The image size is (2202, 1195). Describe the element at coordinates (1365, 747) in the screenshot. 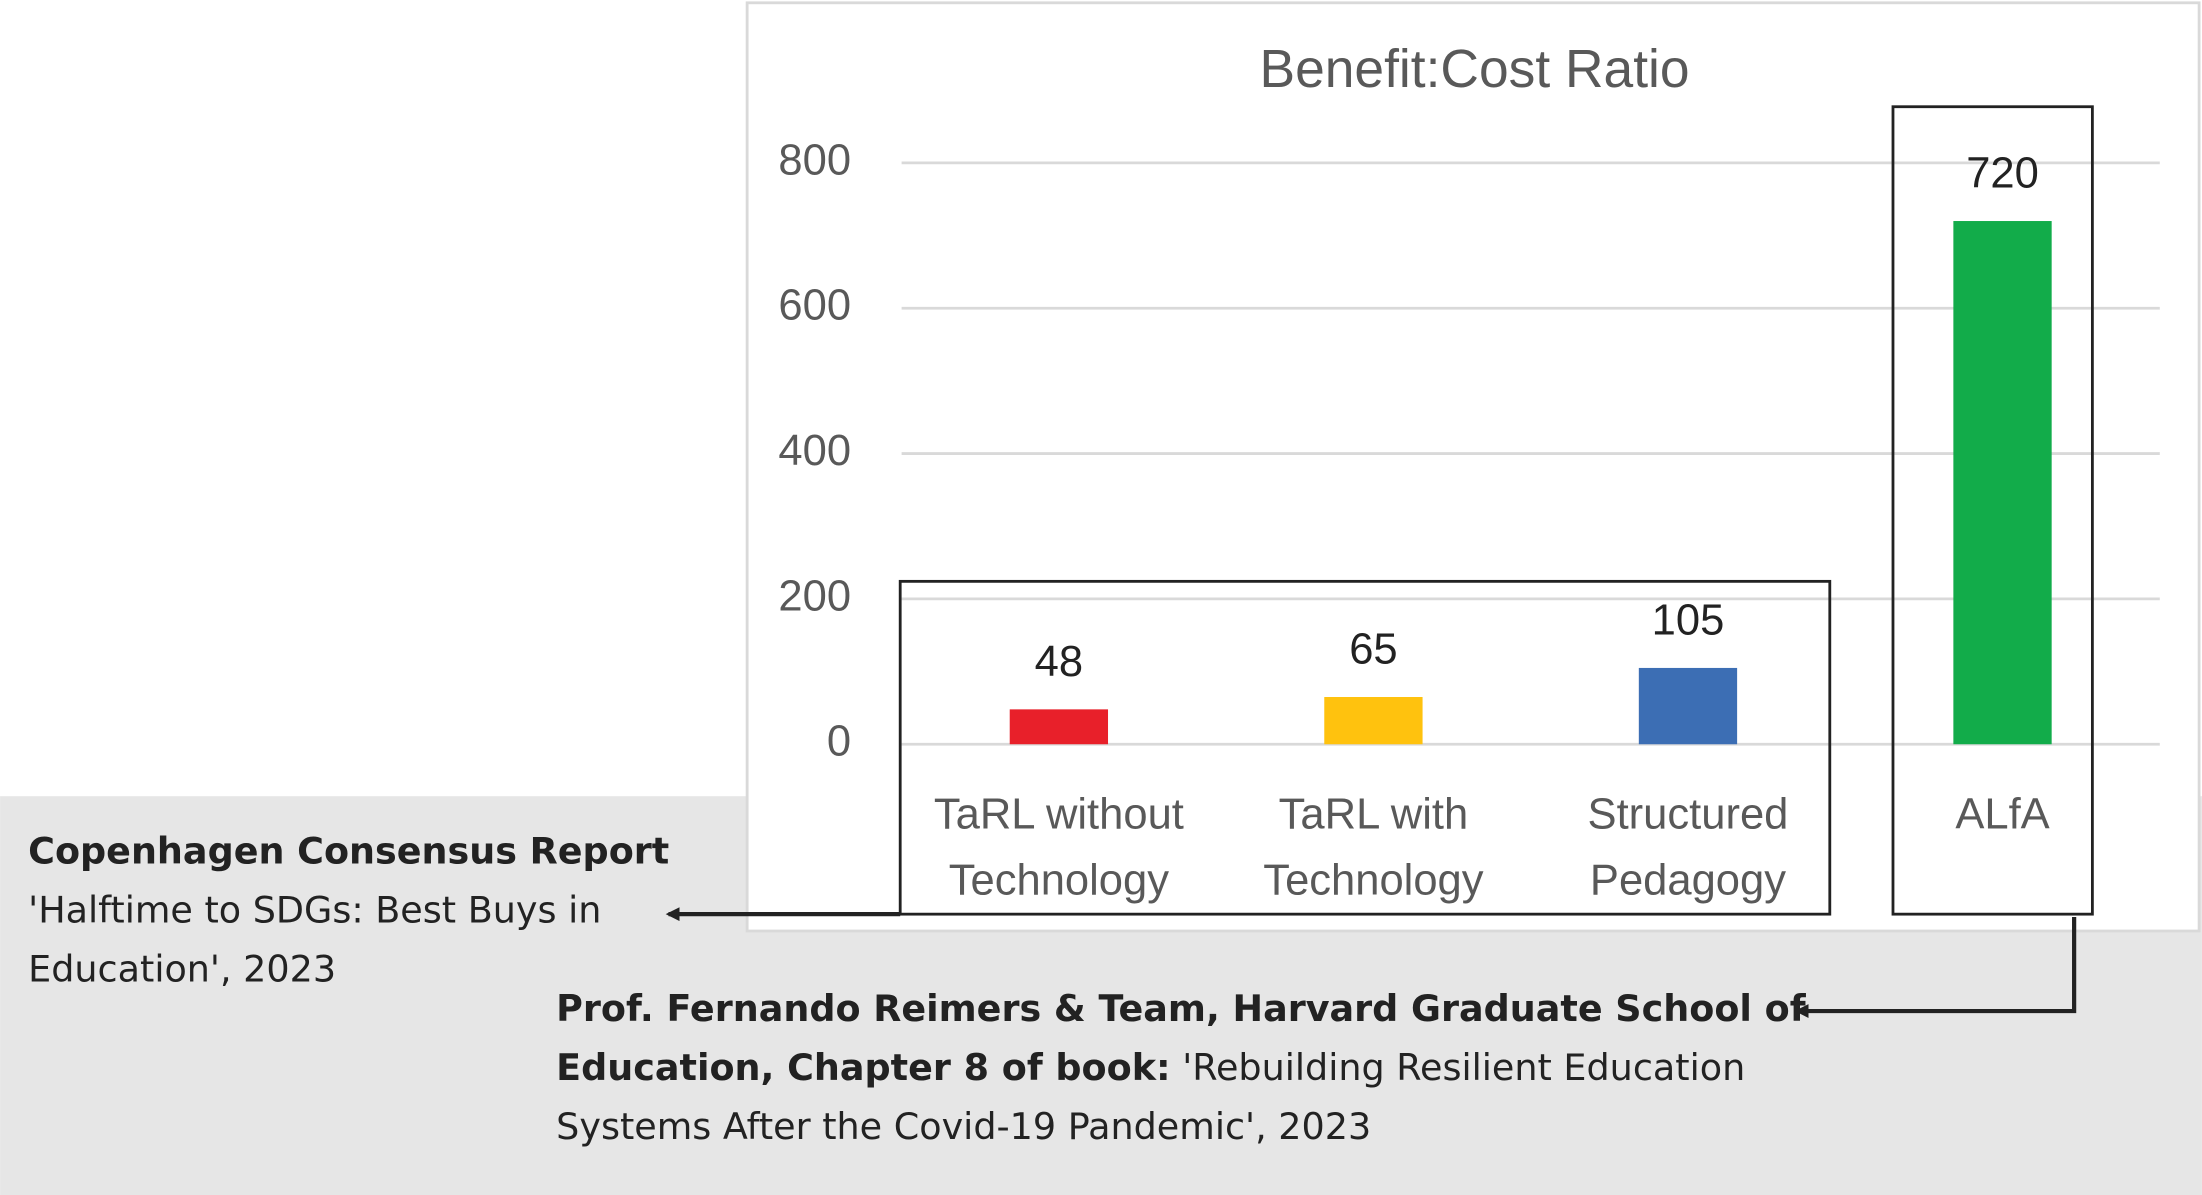

I see `group-box` at that location.